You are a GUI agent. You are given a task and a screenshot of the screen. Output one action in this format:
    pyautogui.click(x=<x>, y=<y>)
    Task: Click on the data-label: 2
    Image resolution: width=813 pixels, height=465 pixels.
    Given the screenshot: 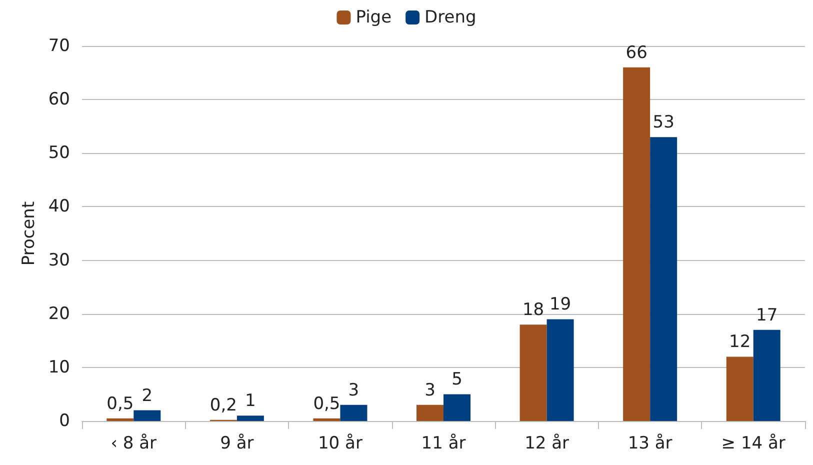 What is the action you would take?
    pyautogui.click(x=147, y=396)
    